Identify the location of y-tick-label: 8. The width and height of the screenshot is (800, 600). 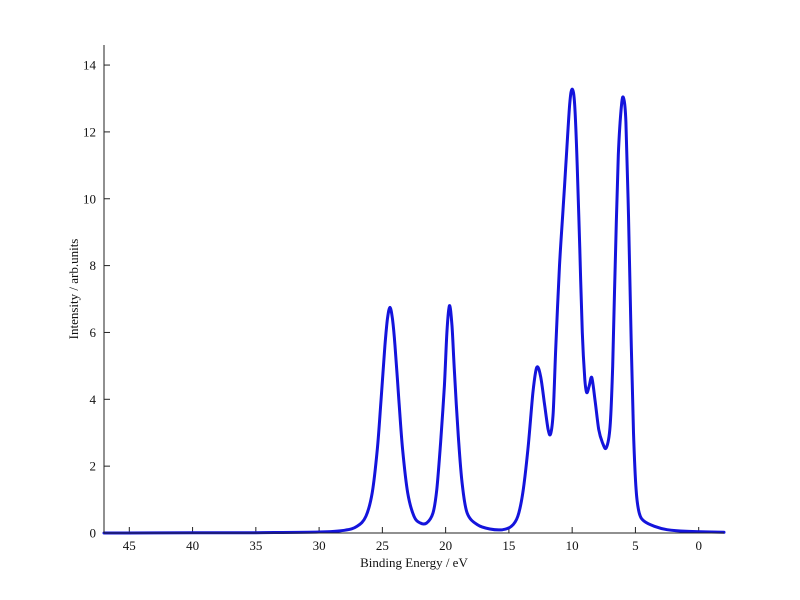
(93, 265).